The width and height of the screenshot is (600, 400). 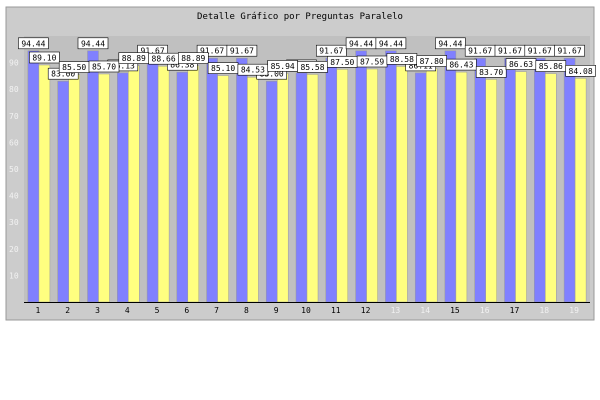 I want to click on data-label: 88.66, so click(x=164, y=59).